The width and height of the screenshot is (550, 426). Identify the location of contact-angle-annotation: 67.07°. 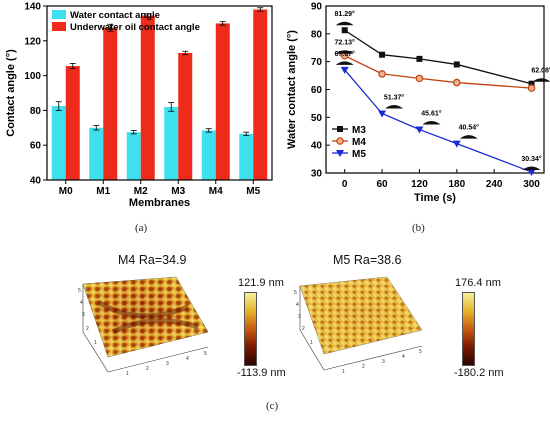
(345, 54).